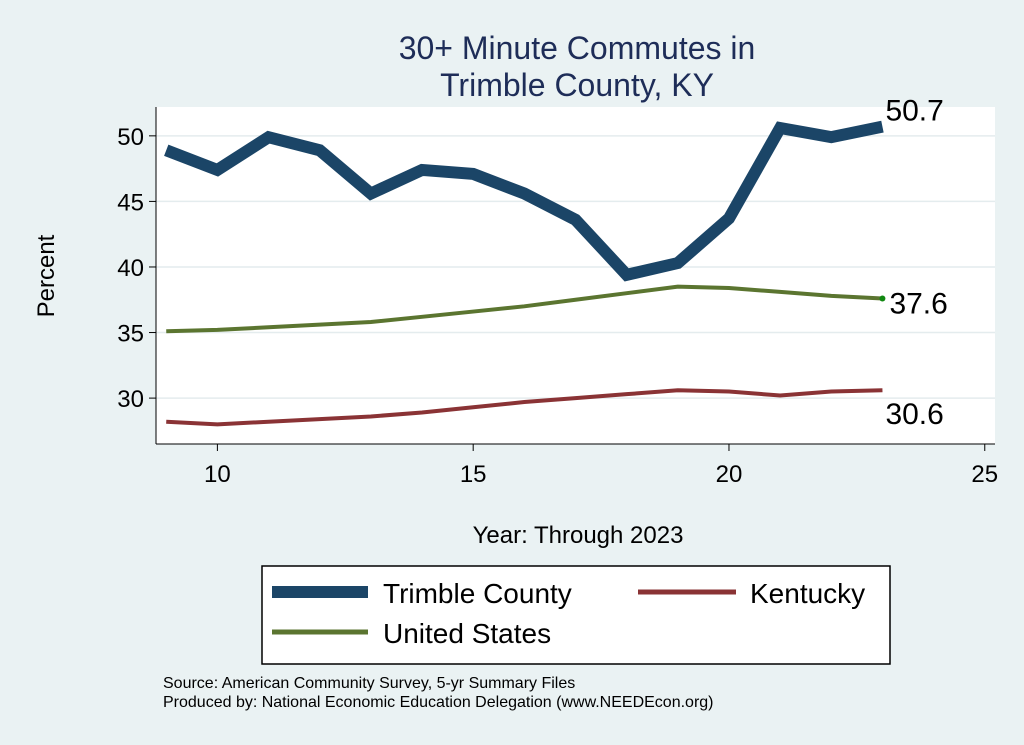  What do you see at coordinates (882, 298) in the screenshot?
I see `united-states-end-point` at bounding box center [882, 298].